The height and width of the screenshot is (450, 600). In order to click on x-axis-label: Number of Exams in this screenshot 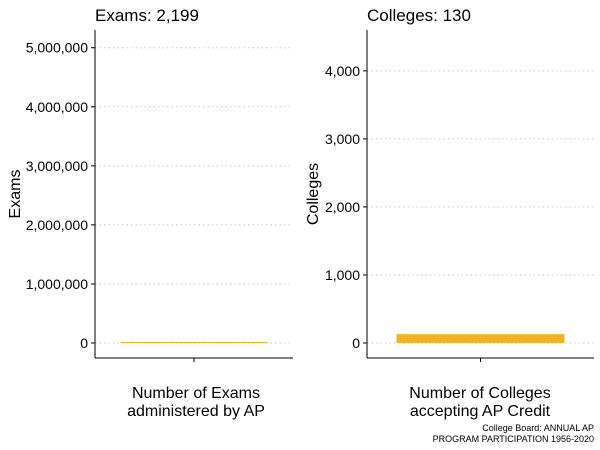, I will do `click(196, 393)`.